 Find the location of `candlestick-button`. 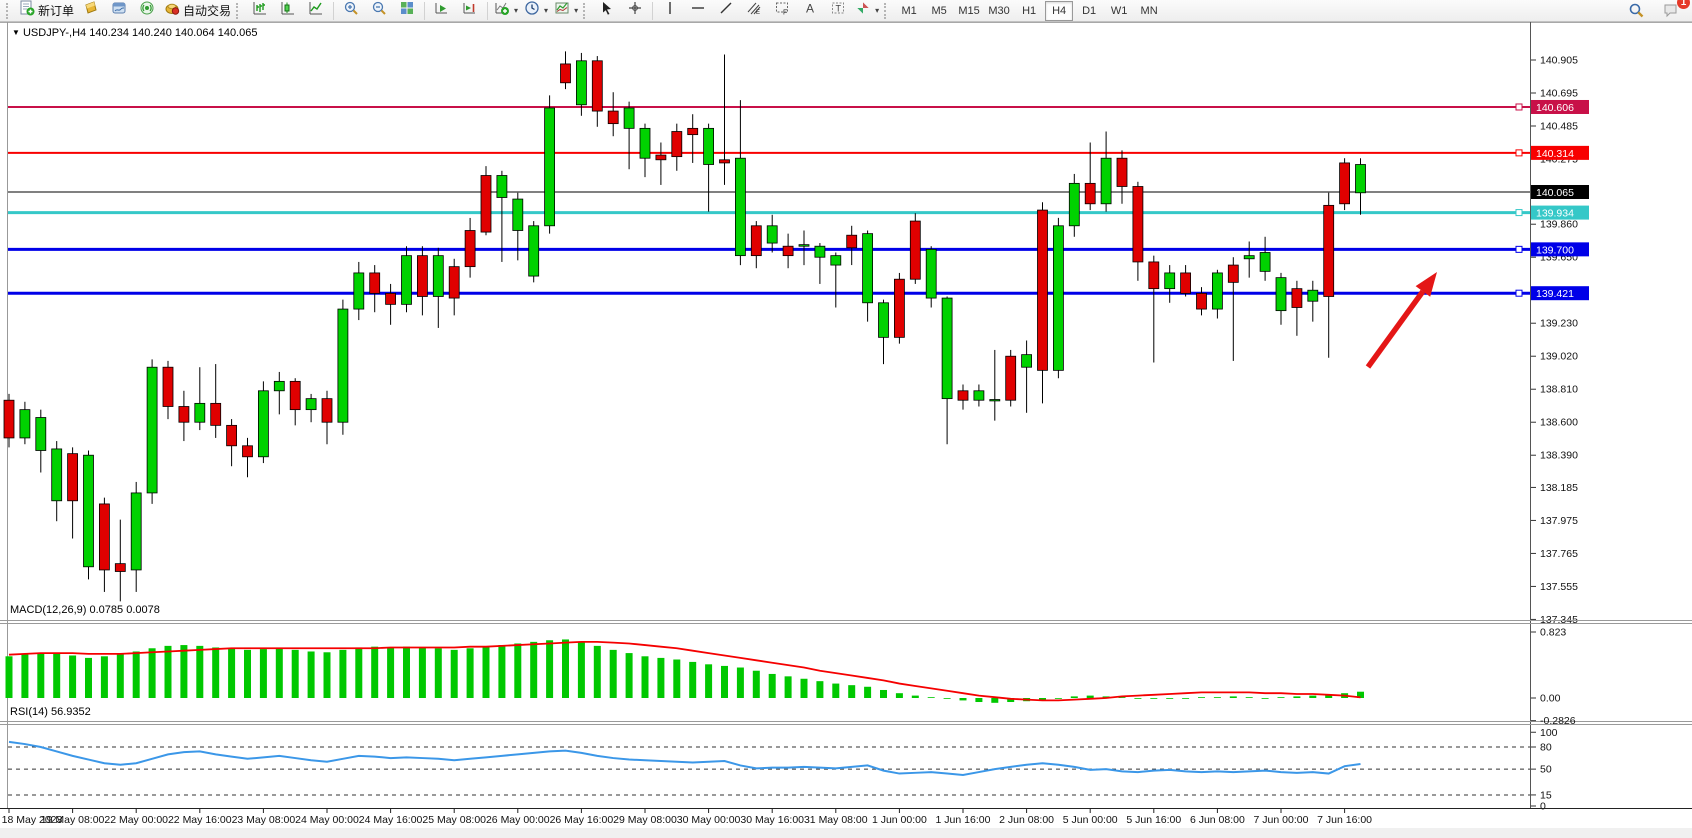

candlestick-button is located at coordinates (288, 11).